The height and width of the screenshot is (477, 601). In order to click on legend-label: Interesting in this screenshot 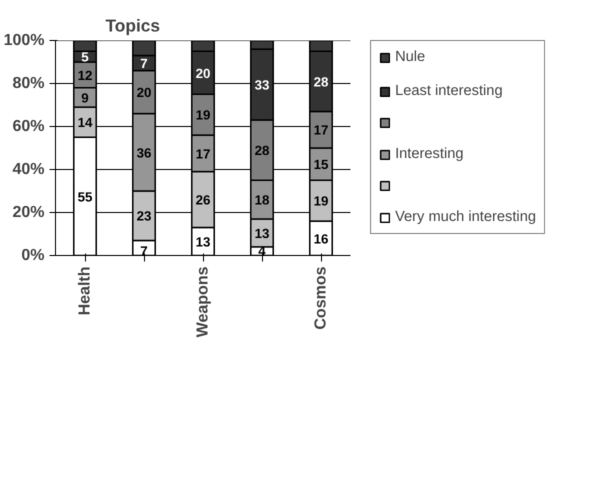, I will do `click(429, 154)`.